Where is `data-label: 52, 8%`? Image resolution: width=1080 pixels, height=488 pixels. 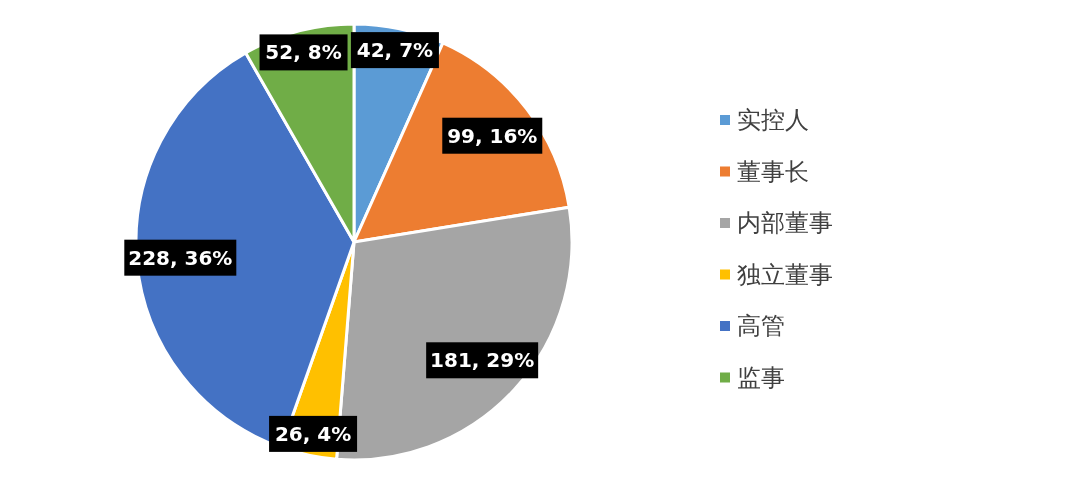
data-label: 52, 8% is located at coordinates (303, 52).